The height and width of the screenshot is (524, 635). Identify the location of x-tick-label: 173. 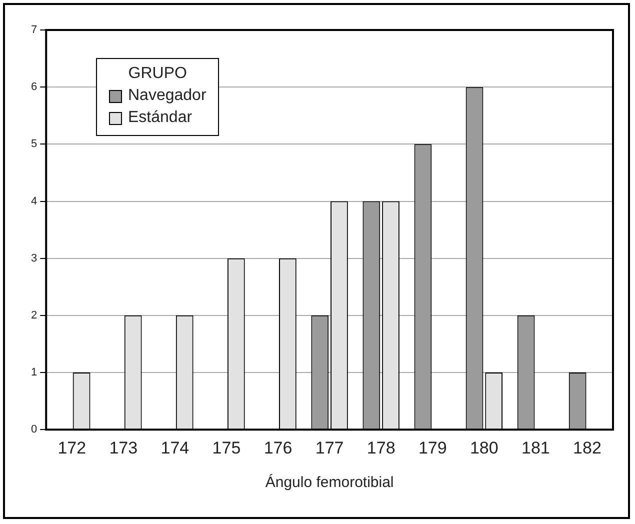
(123, 448).